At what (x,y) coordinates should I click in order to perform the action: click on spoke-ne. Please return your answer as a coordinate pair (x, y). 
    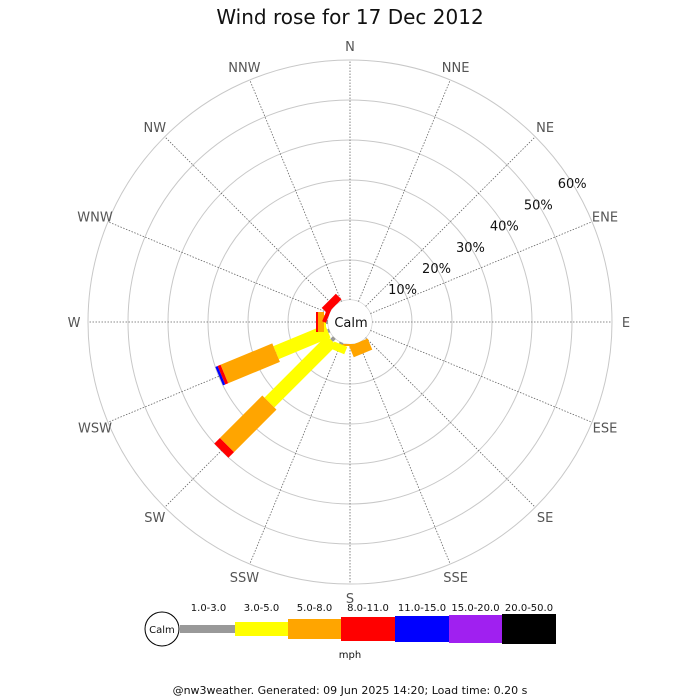
    Looking at the image, I should click on (450, 221).